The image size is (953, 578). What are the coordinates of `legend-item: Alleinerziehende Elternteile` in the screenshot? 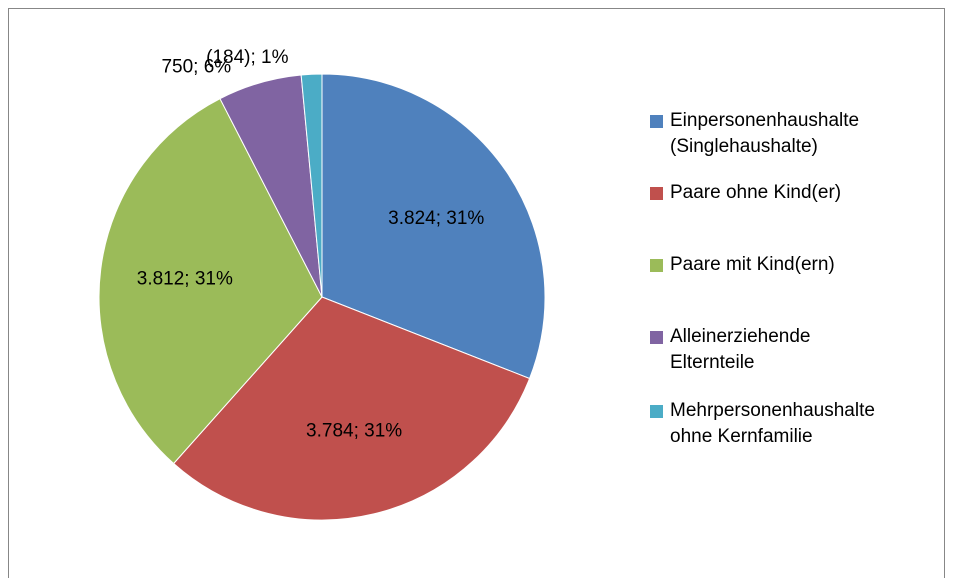 It's located at (767, 350).